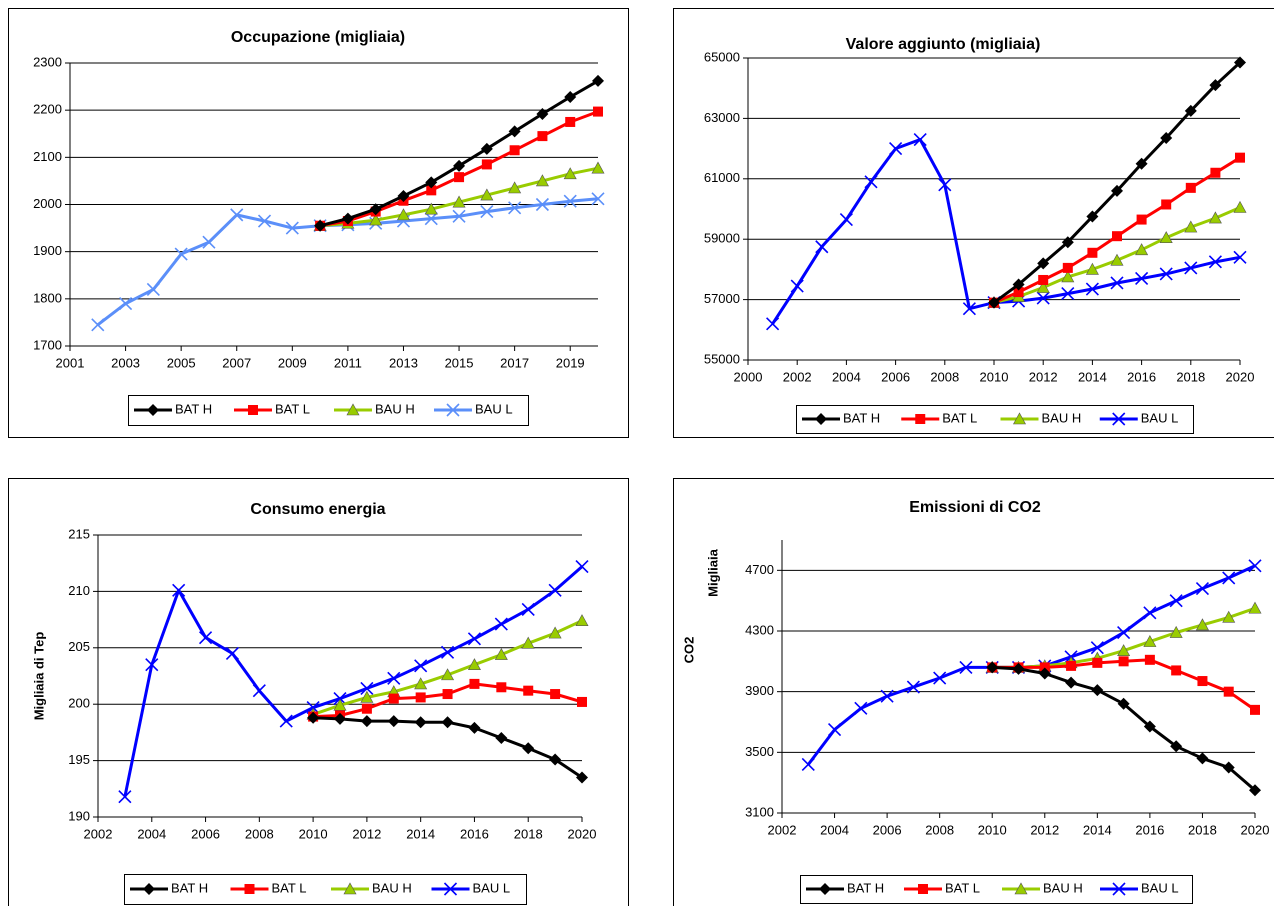 Image resolution: width=1274 pixels, height=906 pixels. What do you see at coordinates (47, 203) in the screenshot?
I see `y-tick-label: 2000` at bounding box center [47, 203].